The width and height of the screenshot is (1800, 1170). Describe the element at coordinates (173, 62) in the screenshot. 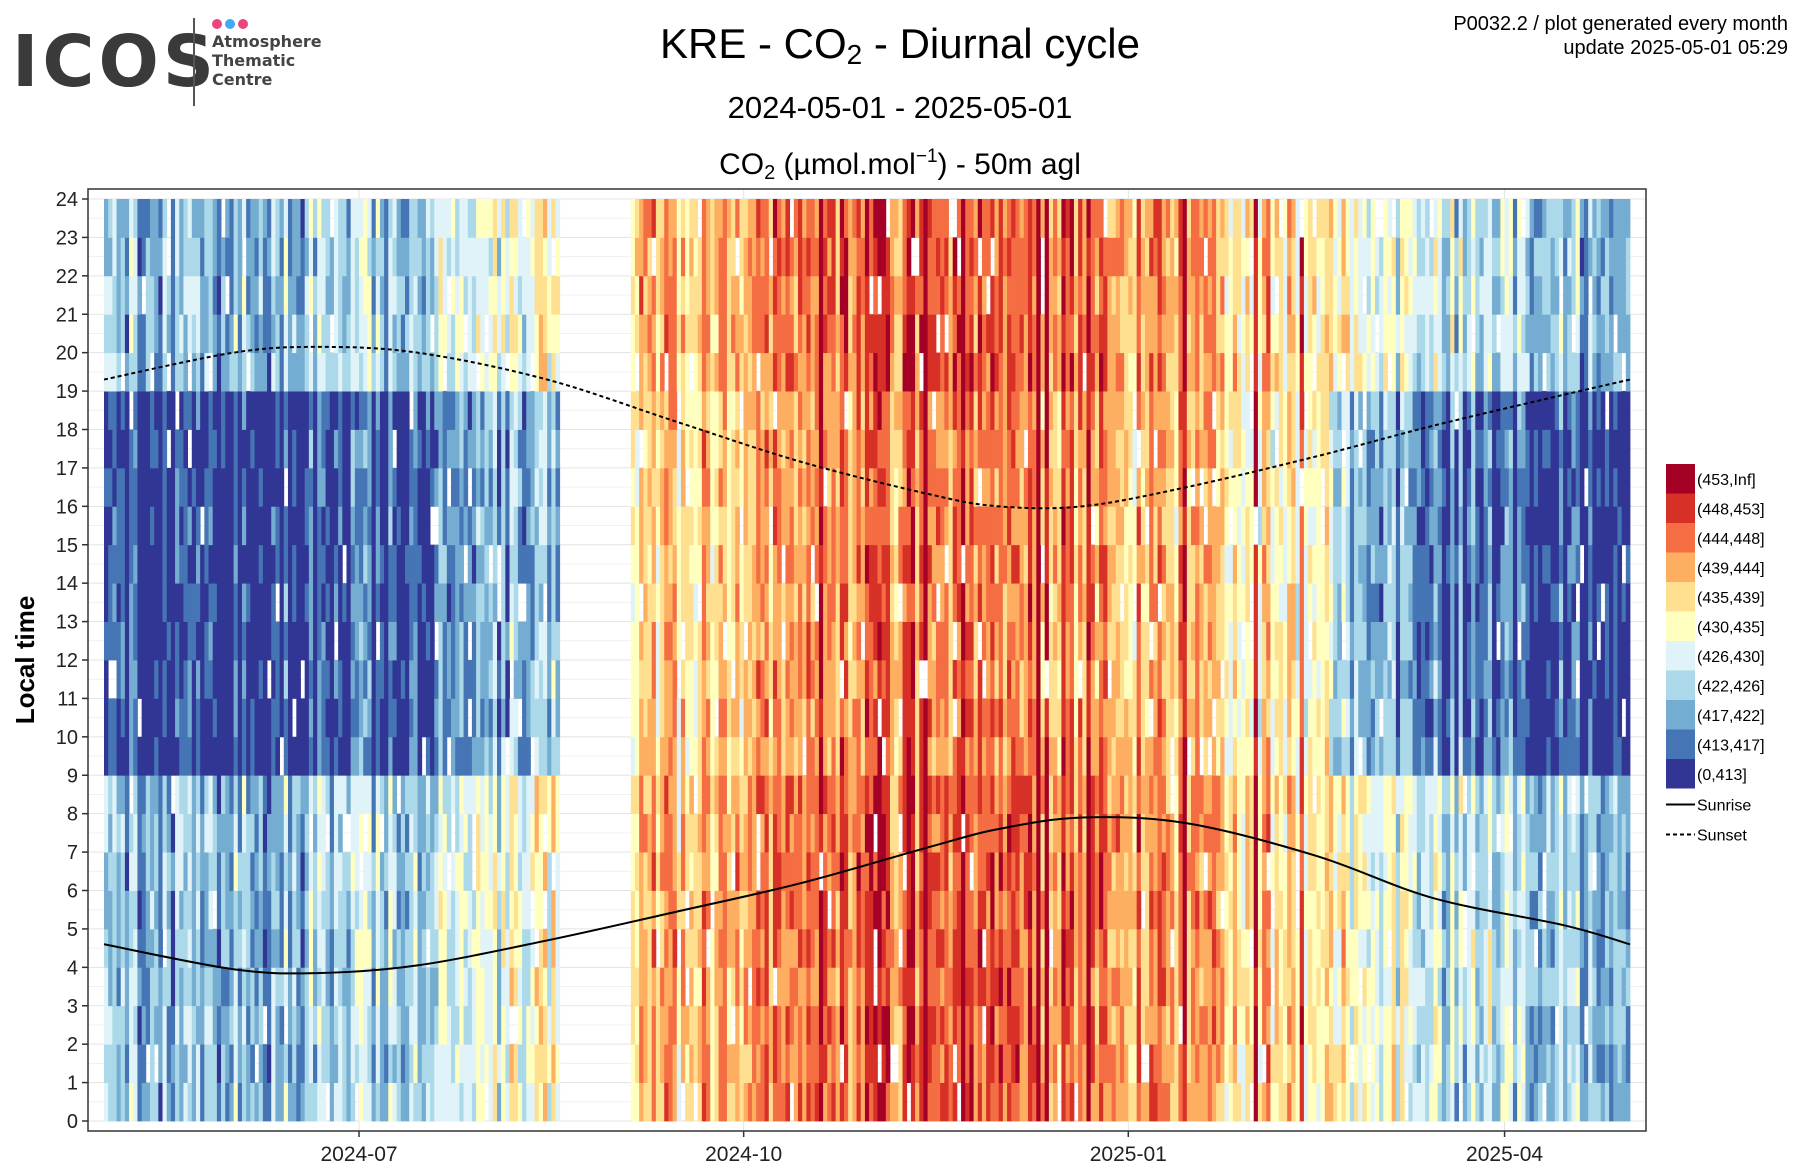

I see `icos-logo: ICOS Atmosphere Thematic Centre` at that location.